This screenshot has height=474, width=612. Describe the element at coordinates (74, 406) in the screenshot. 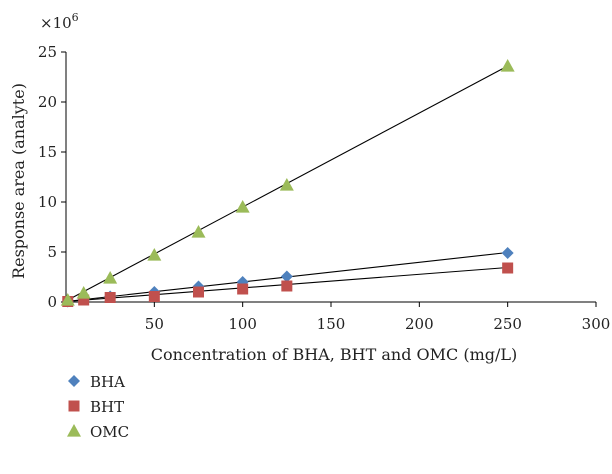

I see `bht-legend-marker` at that location.